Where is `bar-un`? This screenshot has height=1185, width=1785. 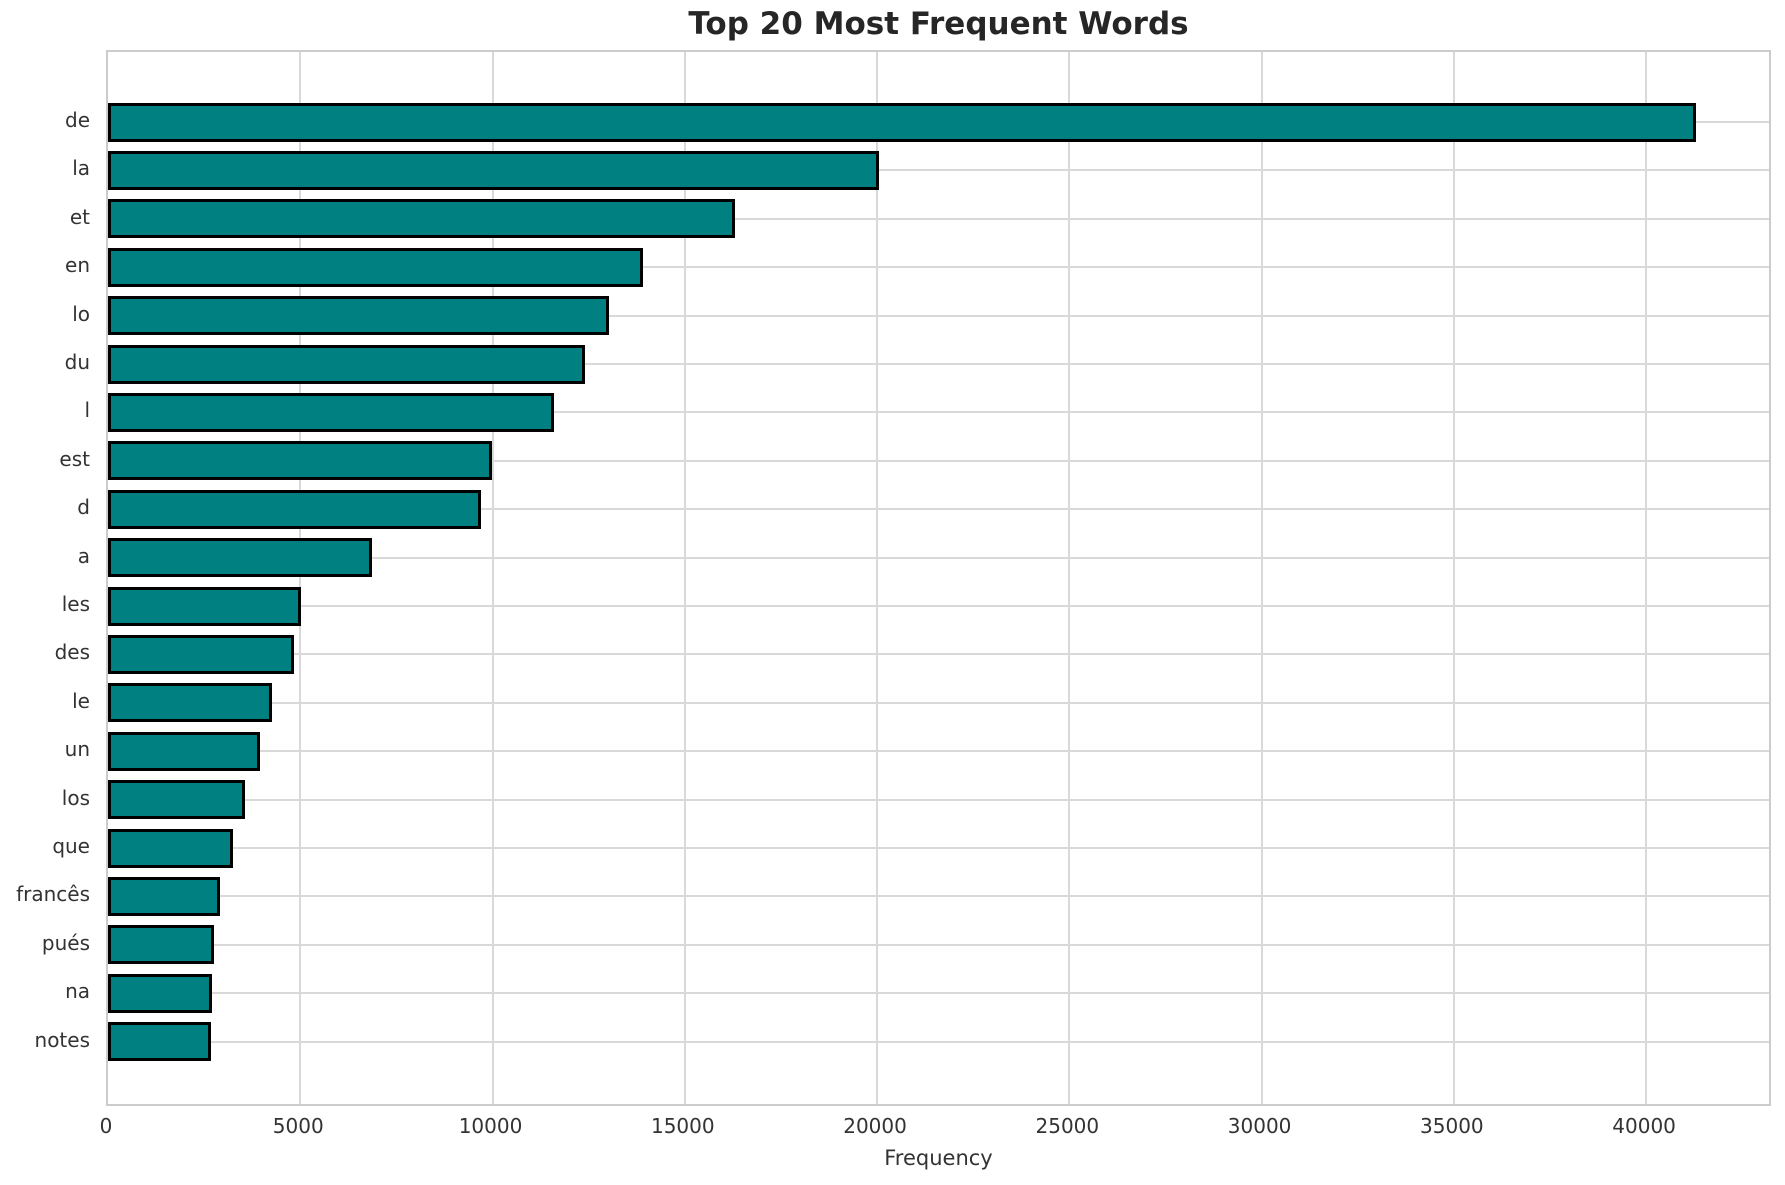
bar-un is located at coordinates (184, 751).